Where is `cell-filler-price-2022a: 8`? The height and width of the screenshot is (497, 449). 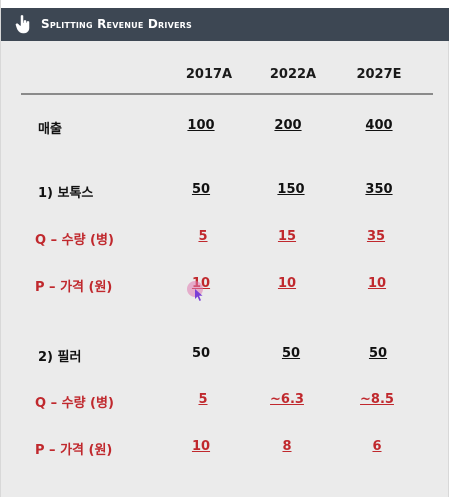
cell-filler-price-2022a: 8 is located at coordinates (287, 446).